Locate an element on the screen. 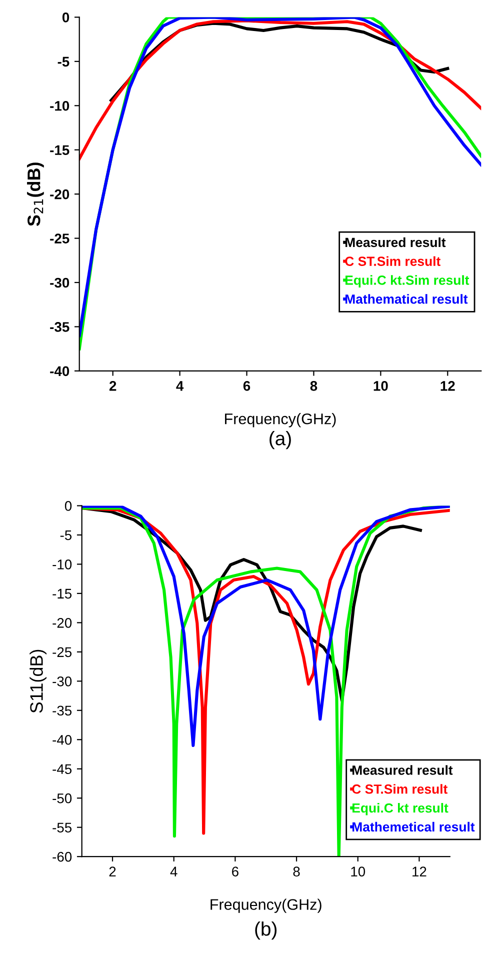 The image size is (496, 956). y-axis-title: S11(dB) is located at coordinates (38, 681).